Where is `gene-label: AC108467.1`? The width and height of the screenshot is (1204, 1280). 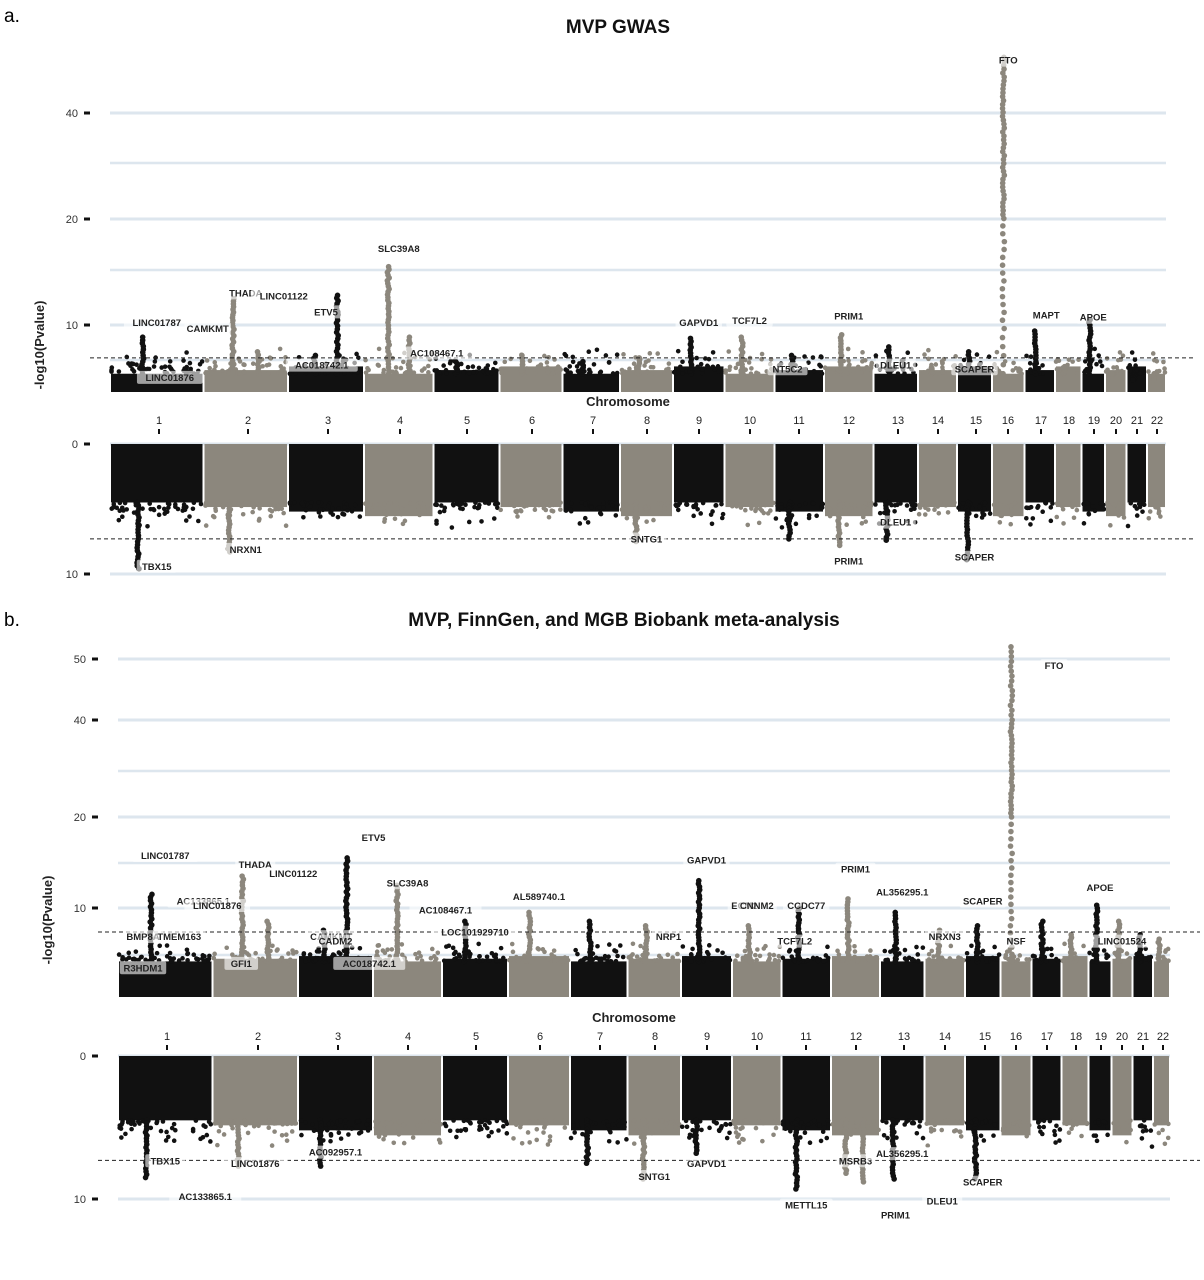 gene-label: AC108467.1 is located at coordinates (446, 910).